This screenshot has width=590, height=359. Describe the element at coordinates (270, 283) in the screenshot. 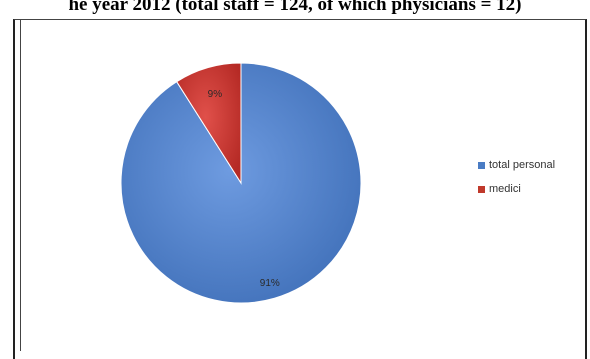

I see `slice-label-total-personal: 91%` at that location.